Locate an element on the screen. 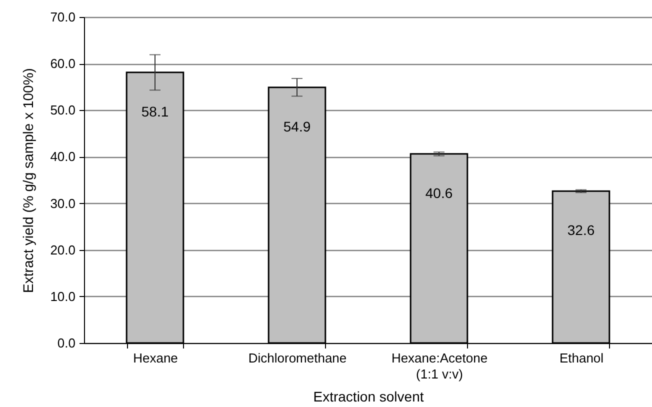 This screenshot has height=407, width=652. x-tick-label: Ethanol is located at coordinates (581, 358).